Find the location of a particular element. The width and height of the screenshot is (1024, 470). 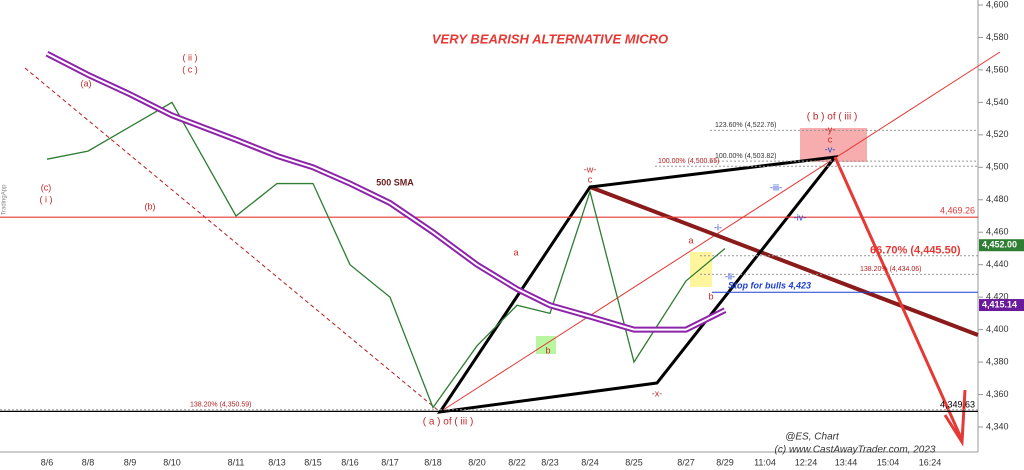

annotation: -y- is located at coordinates (830, 129).